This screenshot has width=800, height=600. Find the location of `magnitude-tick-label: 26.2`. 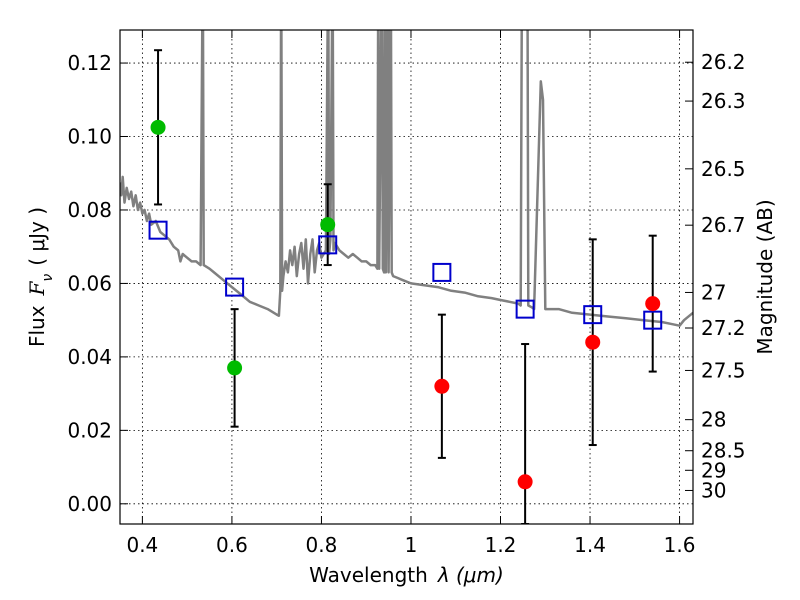

magnitude-tick-label: 26.2 is located at coordinates (723, 62).